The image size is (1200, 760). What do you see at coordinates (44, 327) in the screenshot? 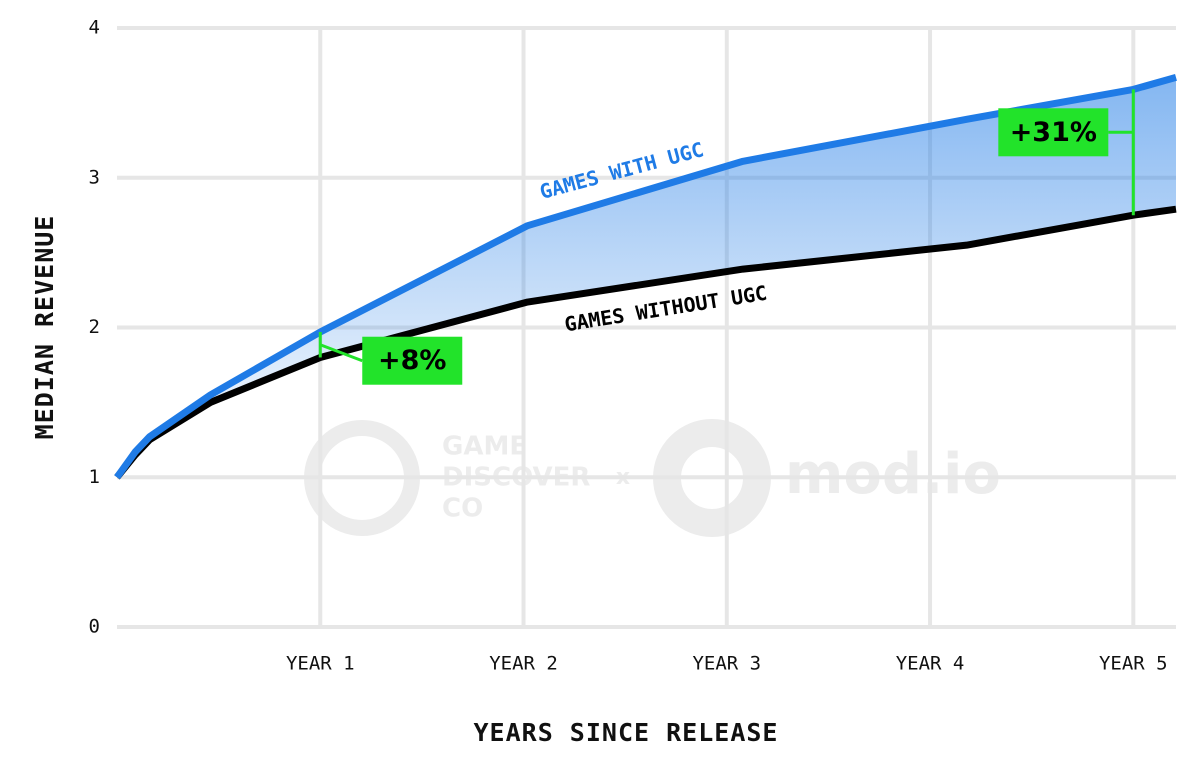
I see `y-axis-title: MEDIAN REVENUE` at bounding box center [44, 327].